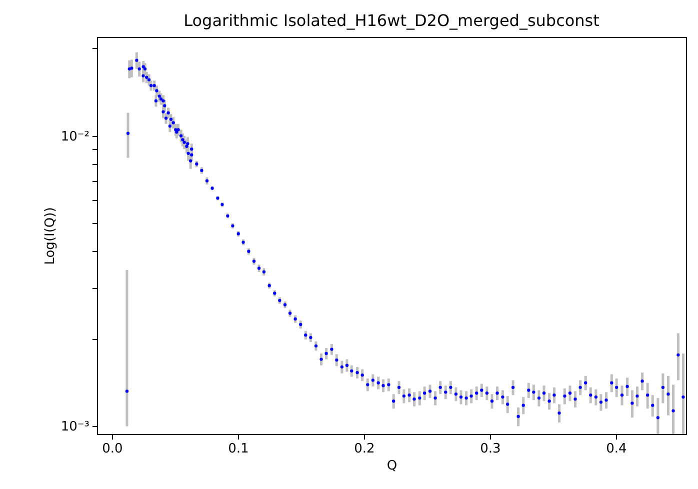 Image resolution: width=698 pixels, height=489 pixels. Describe the element at coordinates (392, 20) in the screenshot. I see `chart-title: Logarithmic Isolated_H16wt_D2O_merged_subconst` at that location.